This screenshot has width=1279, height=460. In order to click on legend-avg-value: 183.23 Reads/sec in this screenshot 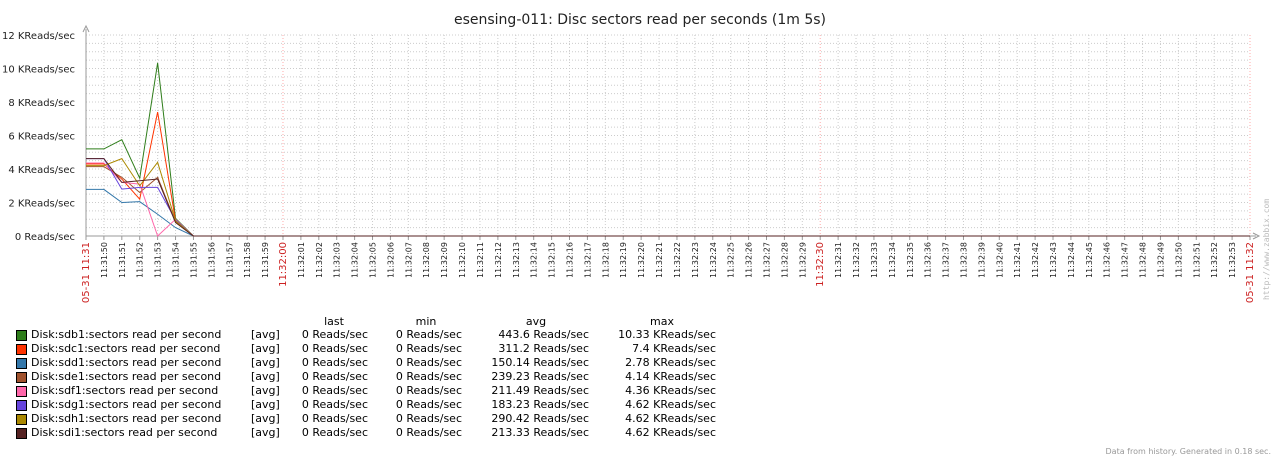, I will do `click(540, 404)`.